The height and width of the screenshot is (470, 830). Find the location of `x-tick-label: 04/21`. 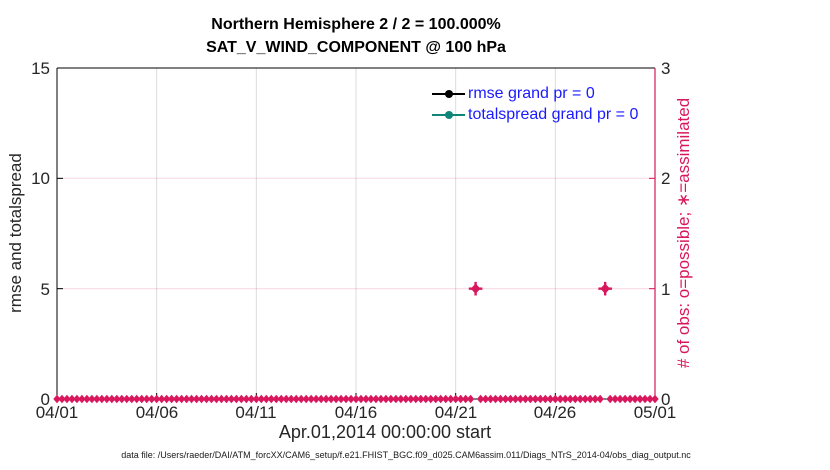

x-tick-label: 04/21 is located at coordinates (456, 412).